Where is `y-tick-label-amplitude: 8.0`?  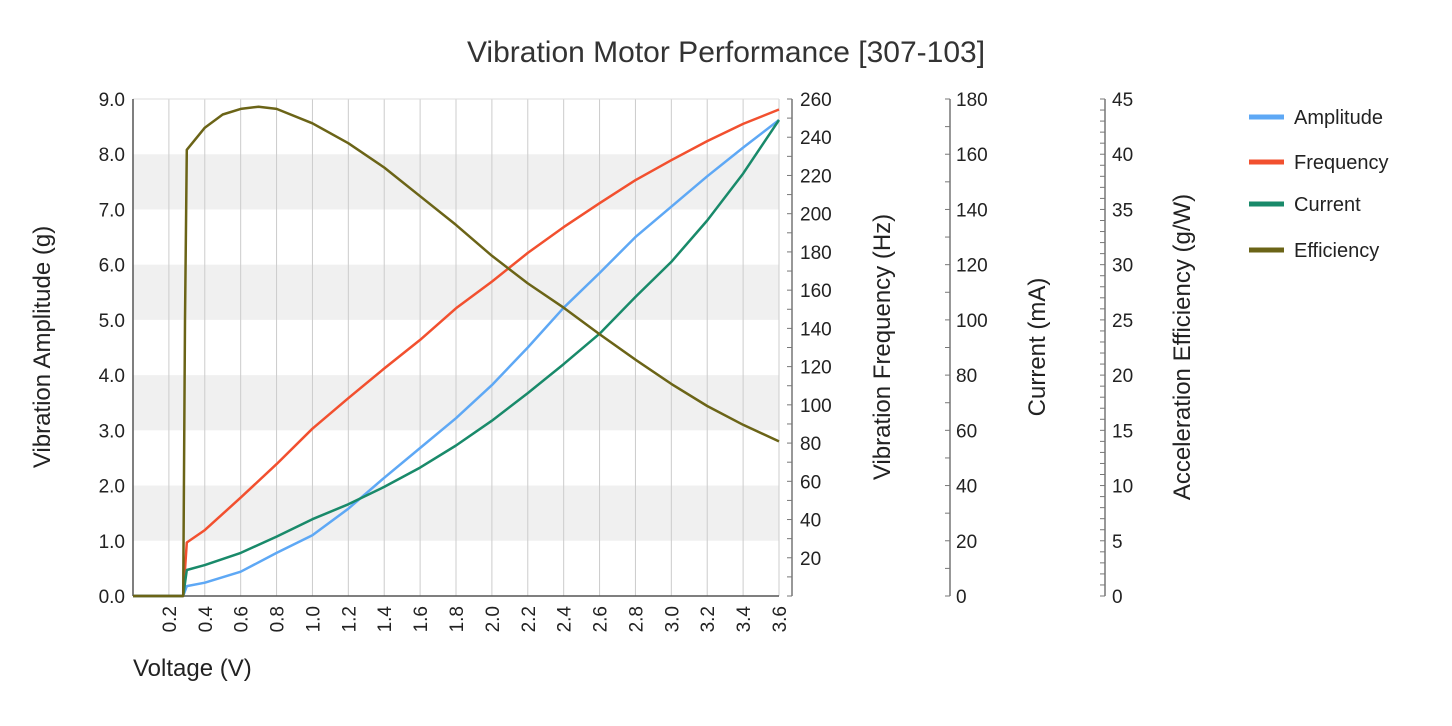 y-tick-label-amplitude: 8.0 is located at coordinates (112, 155).